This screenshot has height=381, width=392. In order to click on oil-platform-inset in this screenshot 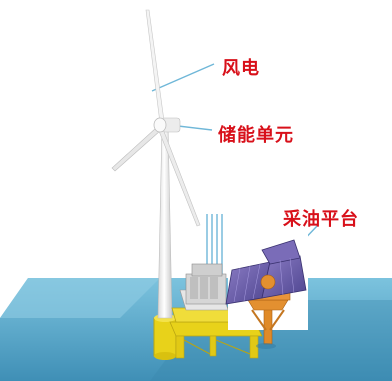, I will do `click(266, 288)`.